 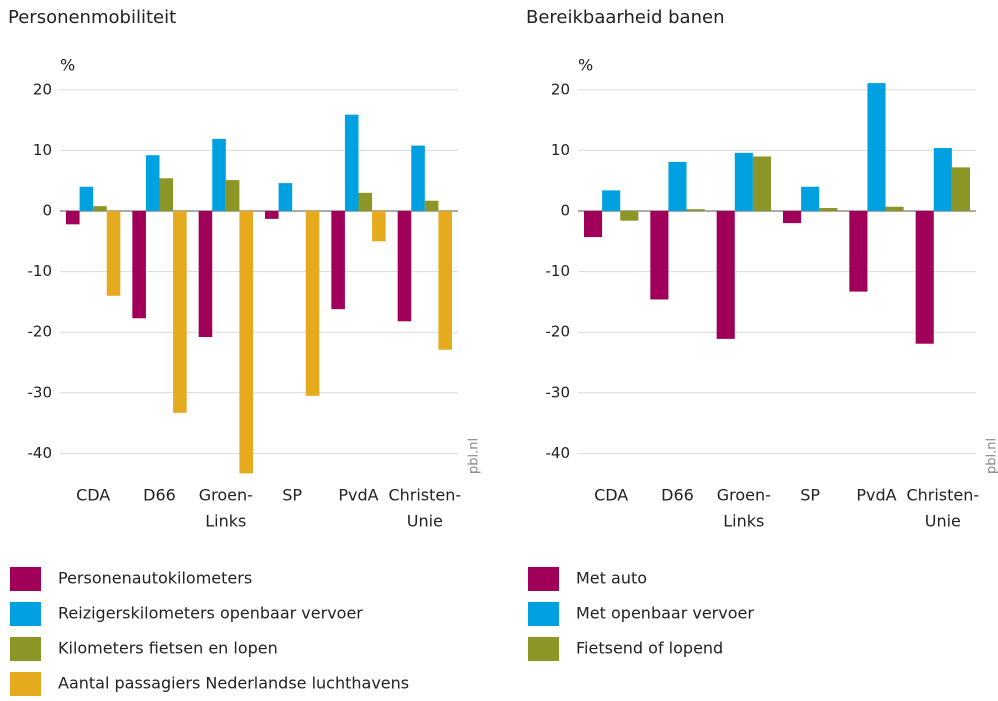 I want to click on legend-label: Kilometers fietsen en lopen, so click(x=168, y=648).